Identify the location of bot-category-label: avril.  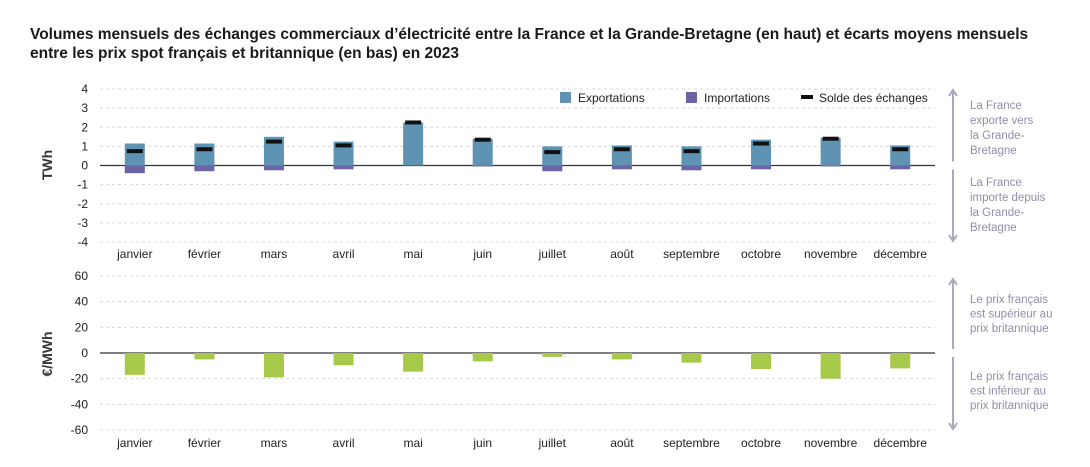
(344, 443).